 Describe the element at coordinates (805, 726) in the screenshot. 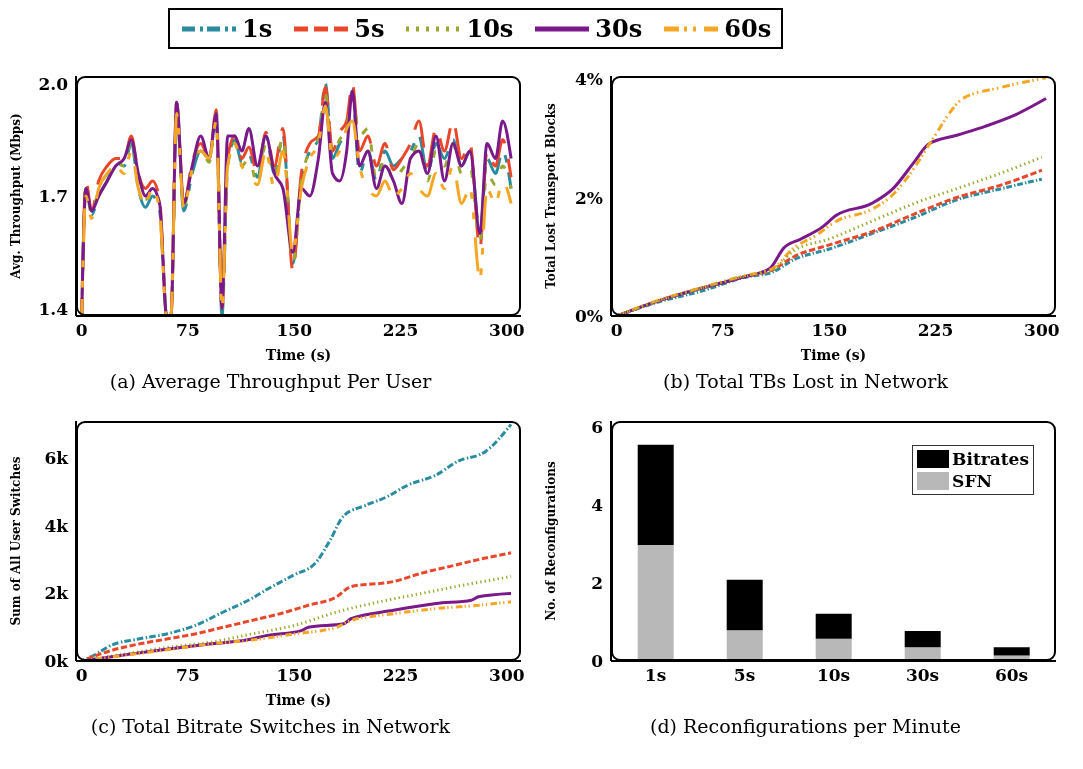

I see `text: (d) Reconfigurations per Minute` at that location.